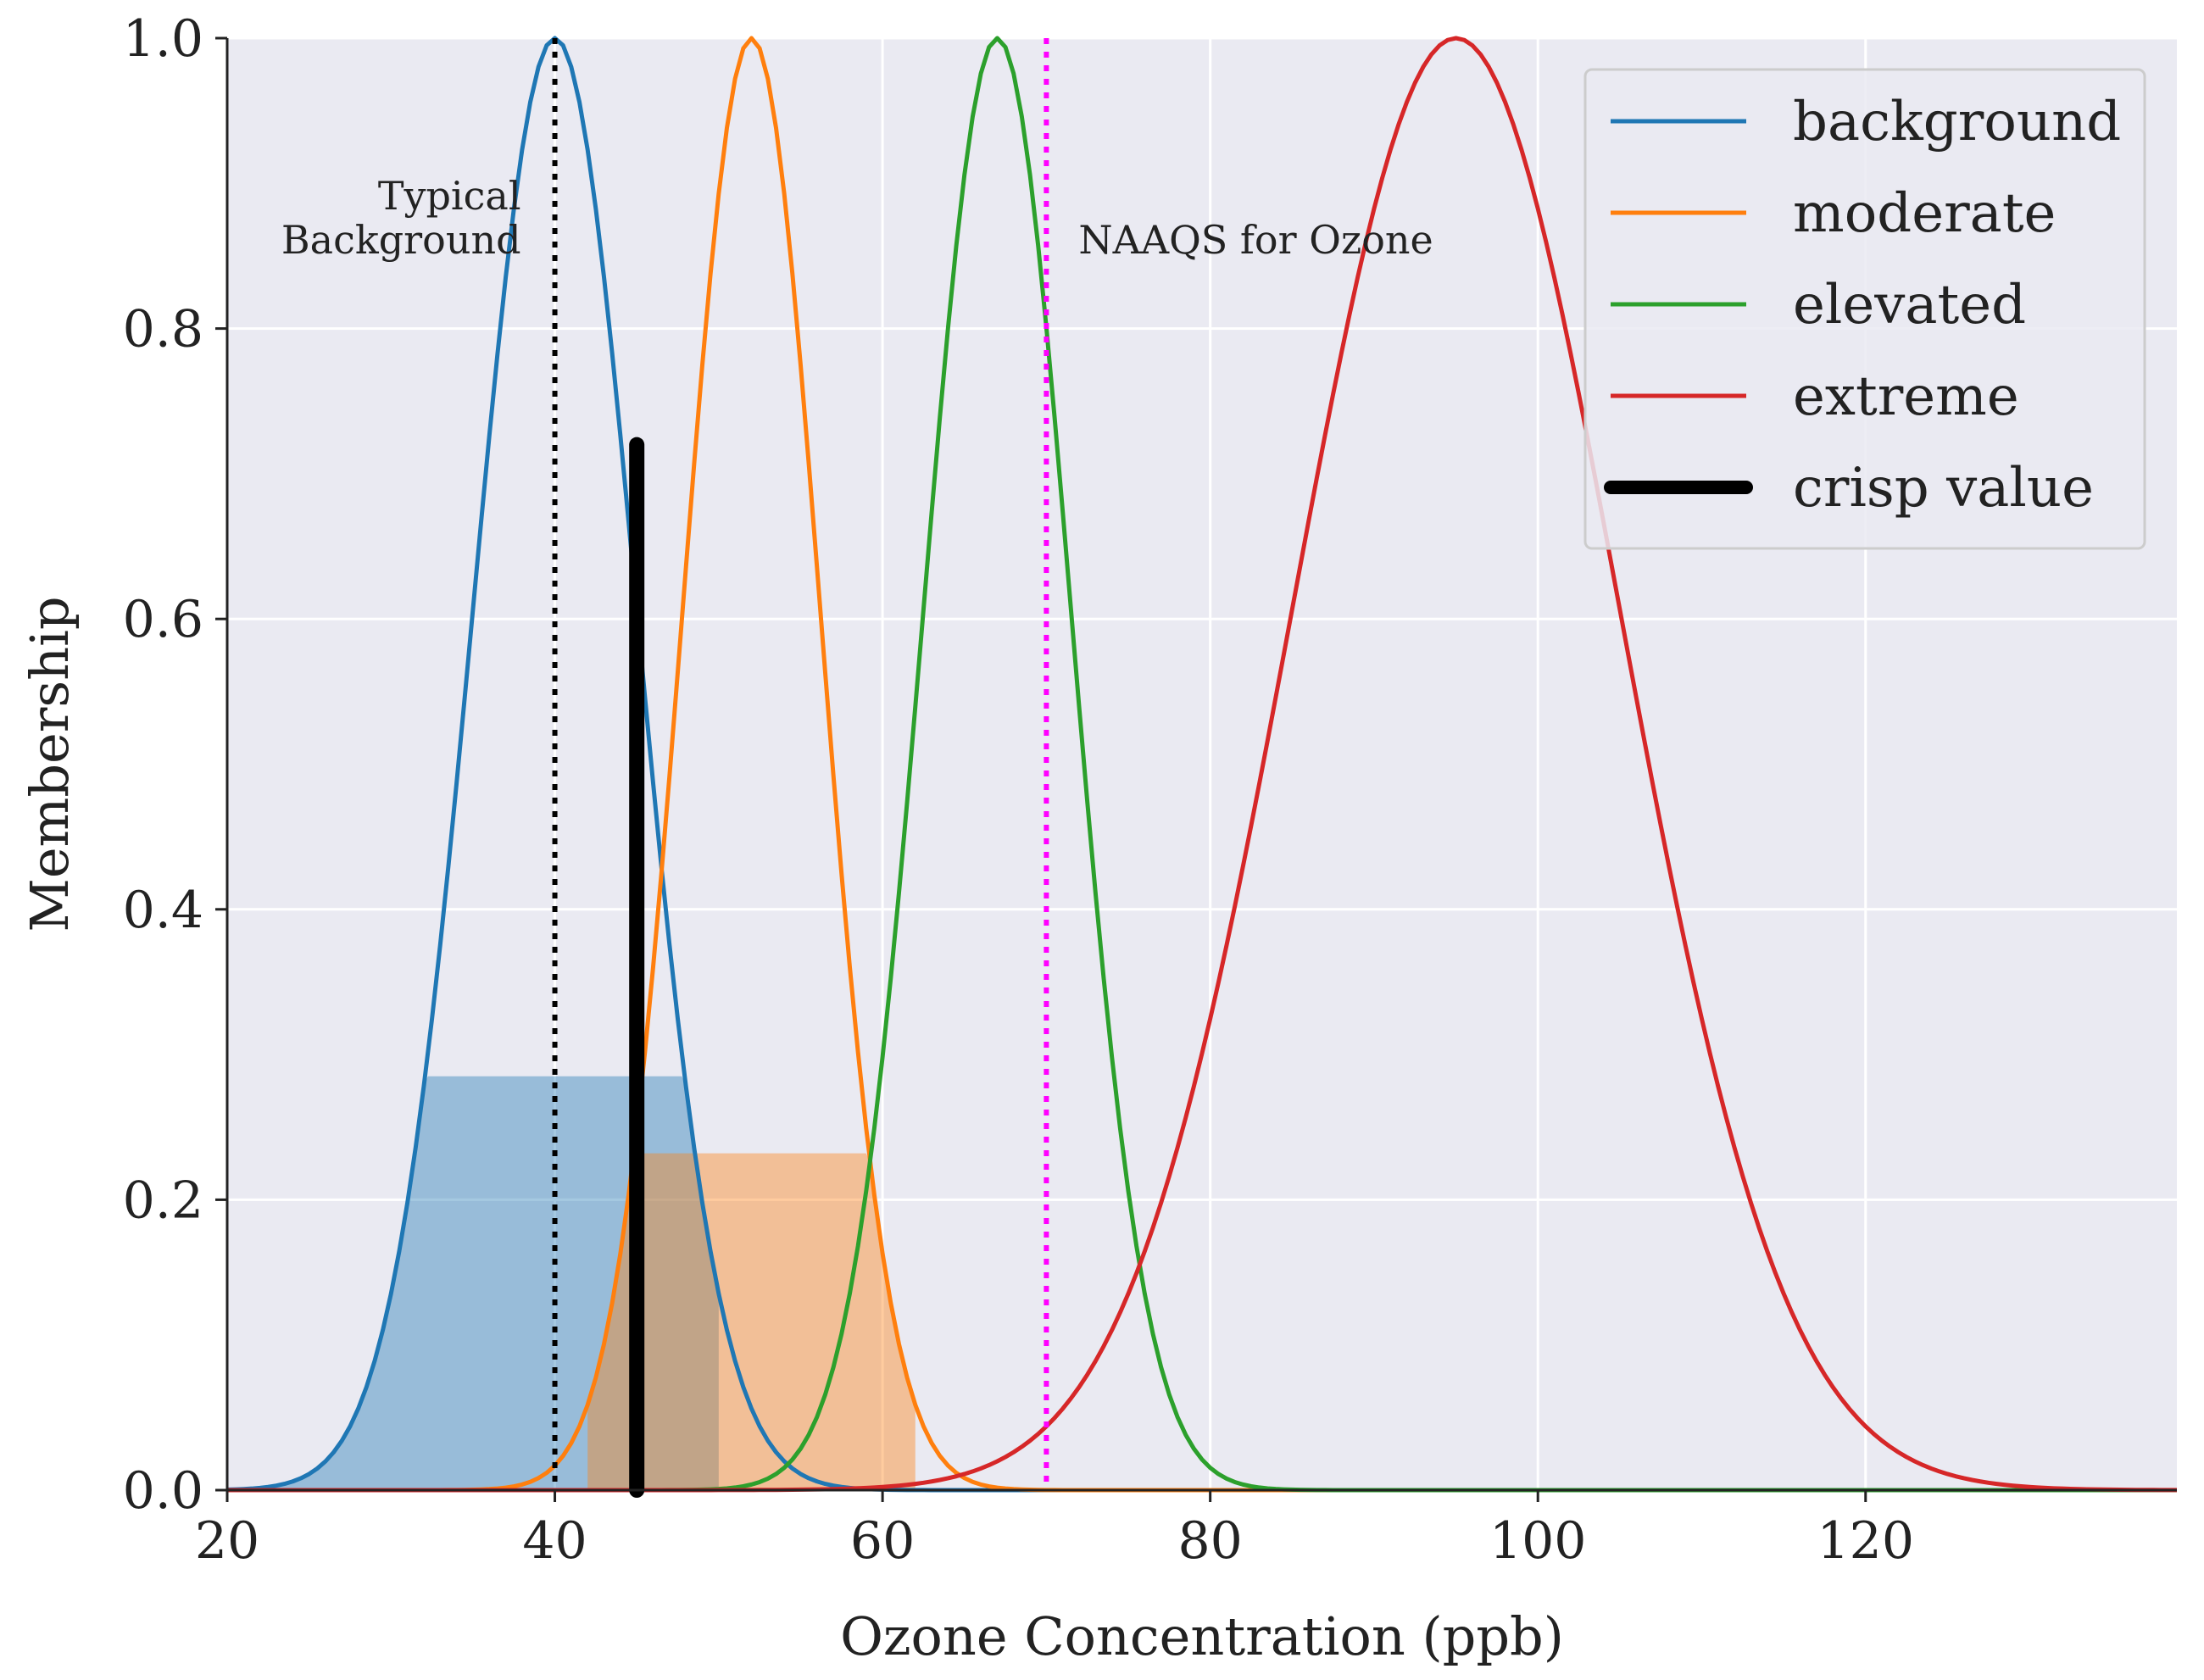  What do you see at coordinates (163, 910) in the screenshot?
I see `y-tick-label: 0.4` at bounding box center [163, 910].